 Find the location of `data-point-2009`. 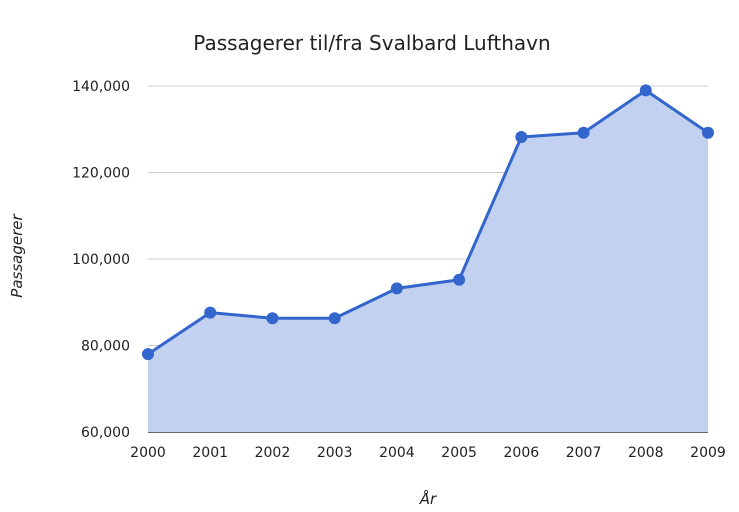

data-point-2009 is located at coordinates (708, 132).